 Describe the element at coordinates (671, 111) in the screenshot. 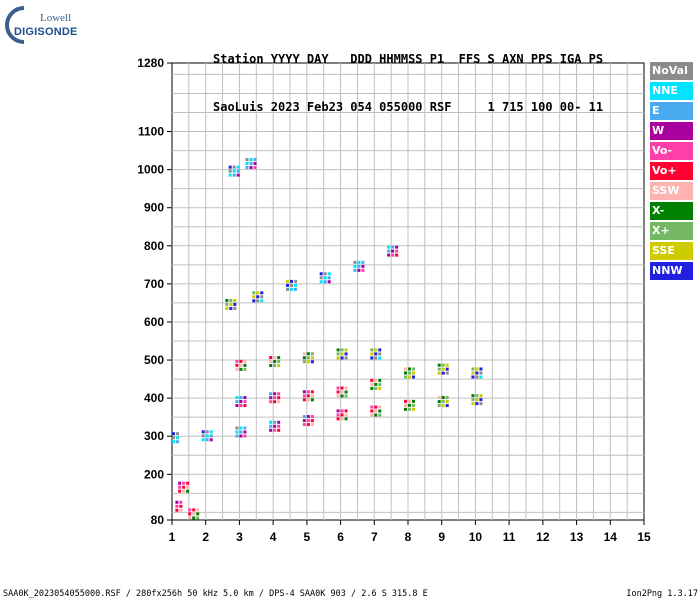

I see `legend-item-e: E` at that location.